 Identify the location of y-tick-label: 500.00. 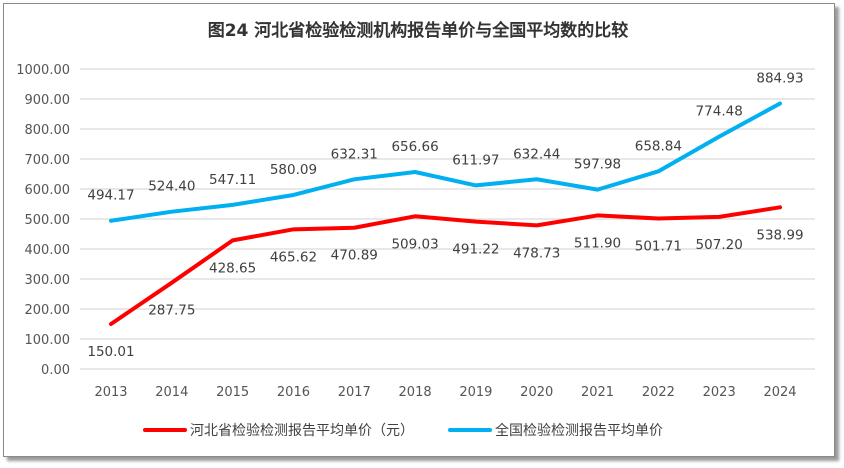
(48, 220).